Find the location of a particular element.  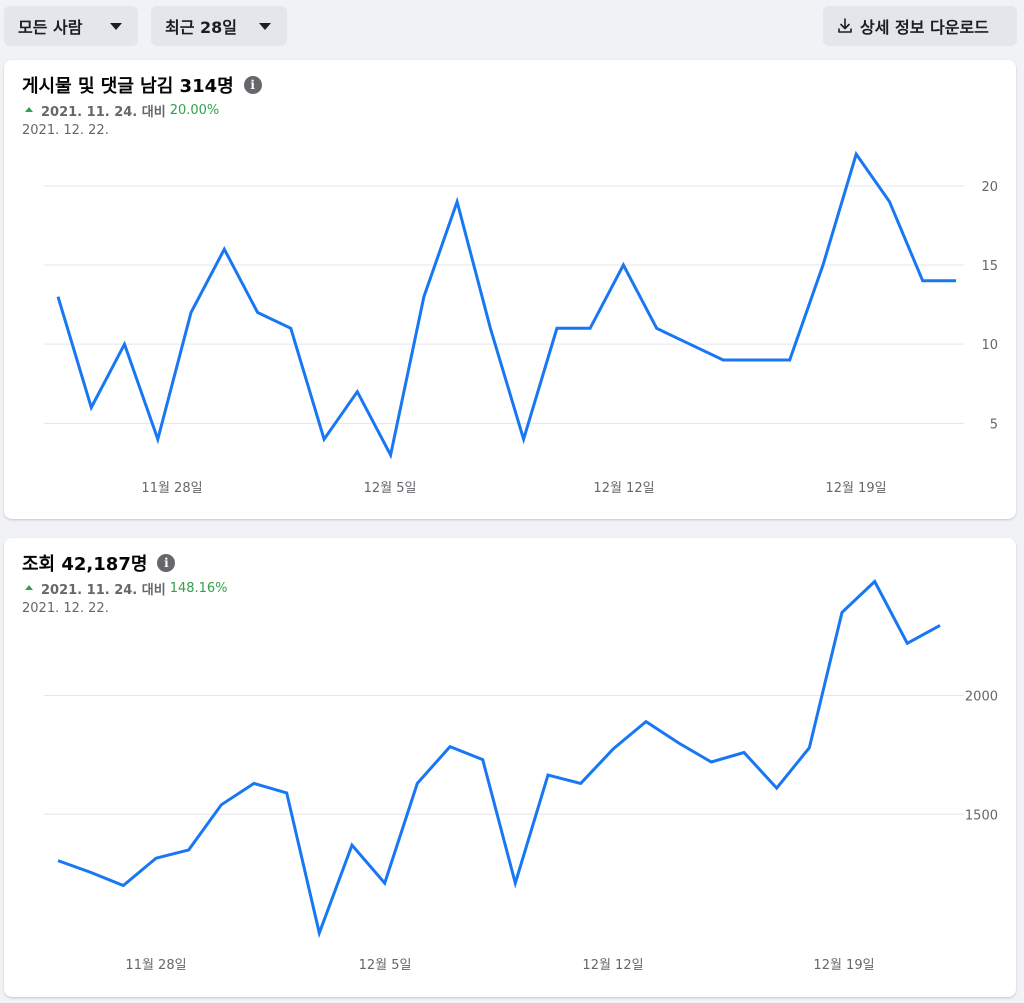

period-dropdown: 최근 28일 is located at coordinates (219, 26).